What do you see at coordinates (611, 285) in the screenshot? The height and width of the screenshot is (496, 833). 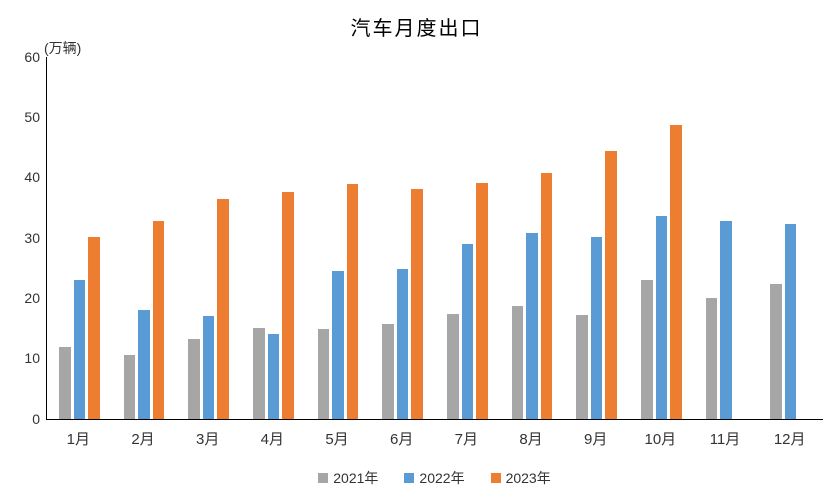 I see `bar-2023年-9月` at bounding box center [611, 285].